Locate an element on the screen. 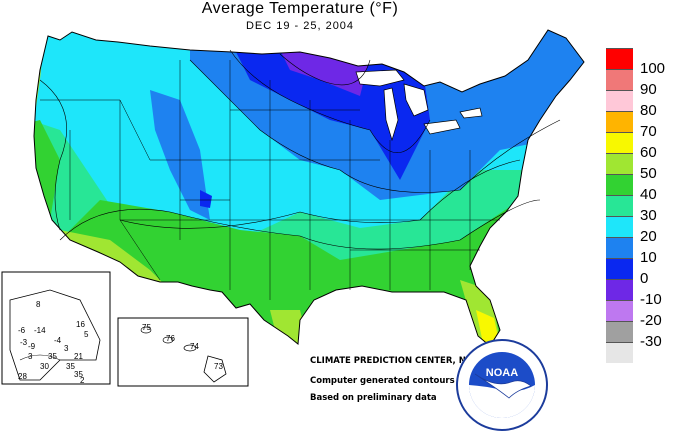 This screenshot has width=678, height=437. noaa-logo: NOAA is located at coordinates (502, 385).